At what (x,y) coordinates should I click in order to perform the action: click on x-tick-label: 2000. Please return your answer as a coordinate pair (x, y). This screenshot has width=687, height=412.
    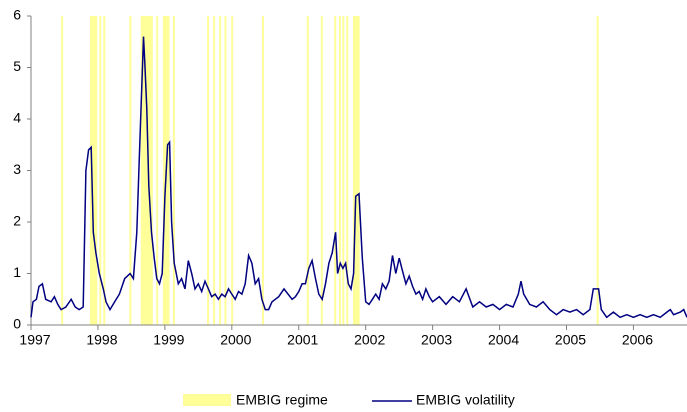
    Looking at the image, I should click on (235, 340).